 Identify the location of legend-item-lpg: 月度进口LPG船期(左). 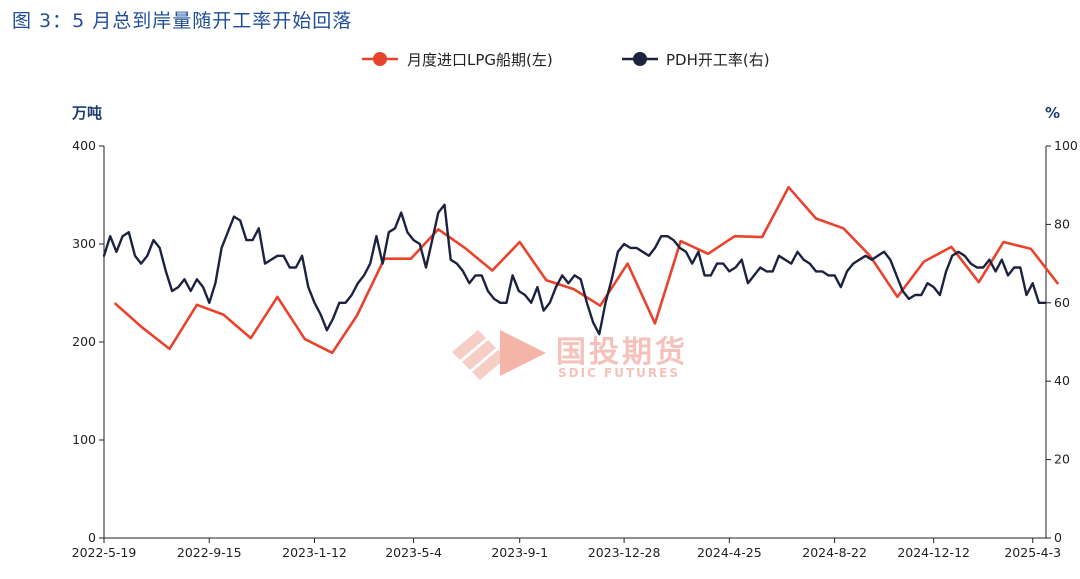
(457, 60).